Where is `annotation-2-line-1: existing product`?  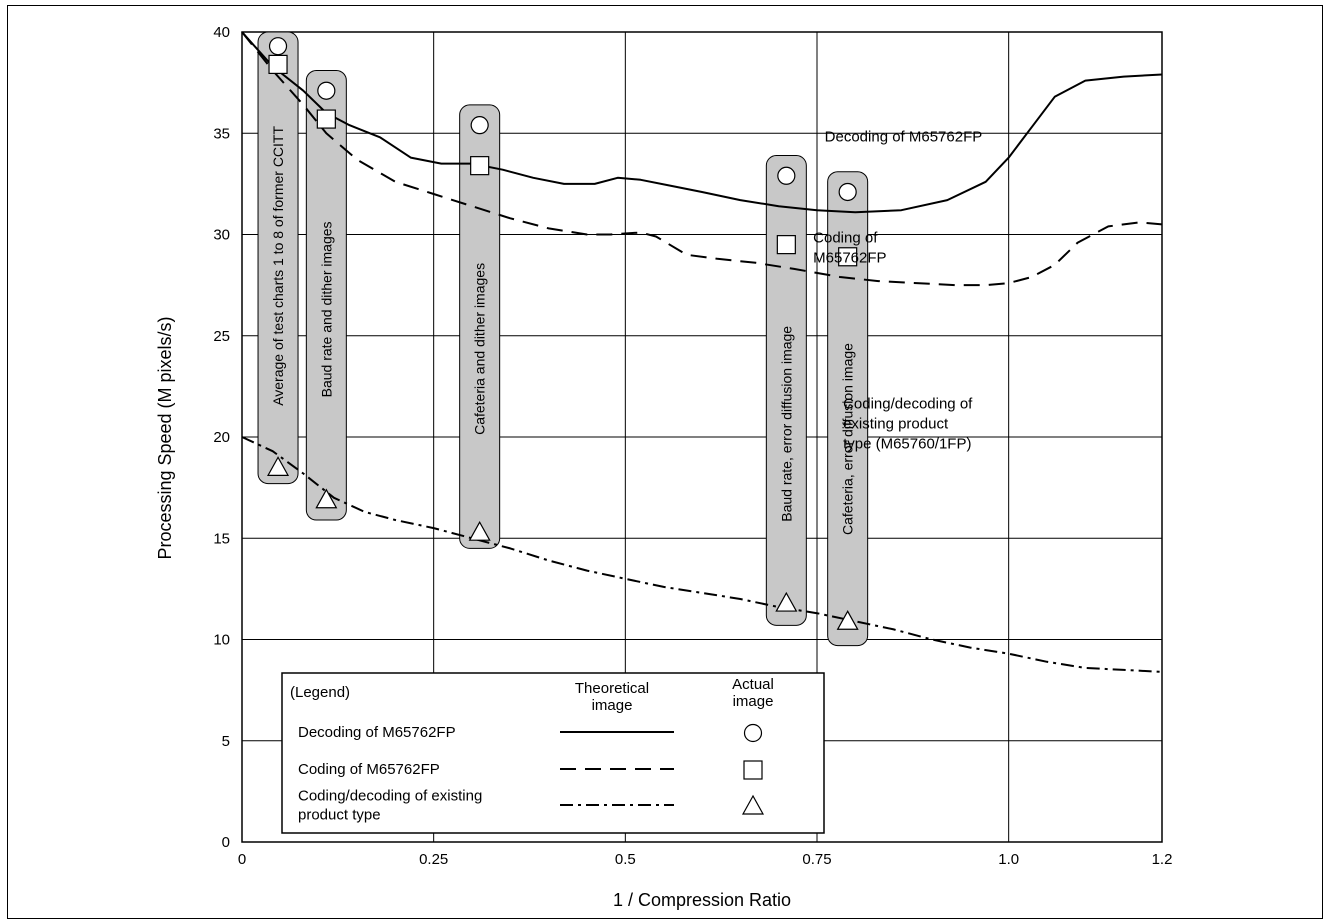 annotation-2-line-1: existing product is located at coordinates (896, 424).